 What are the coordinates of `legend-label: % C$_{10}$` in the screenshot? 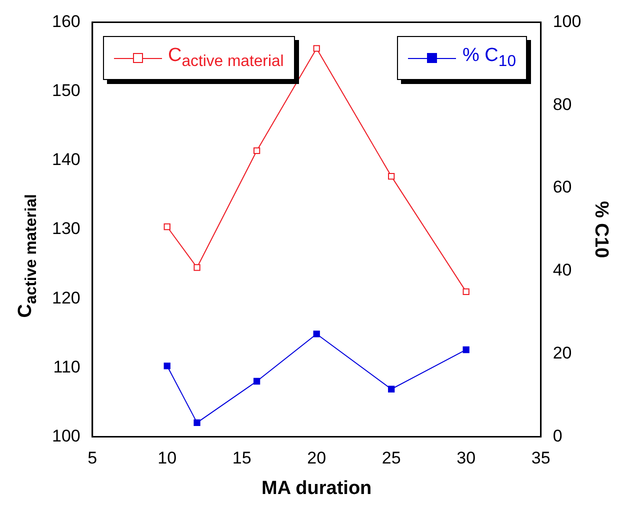 It's located at (489, 58).